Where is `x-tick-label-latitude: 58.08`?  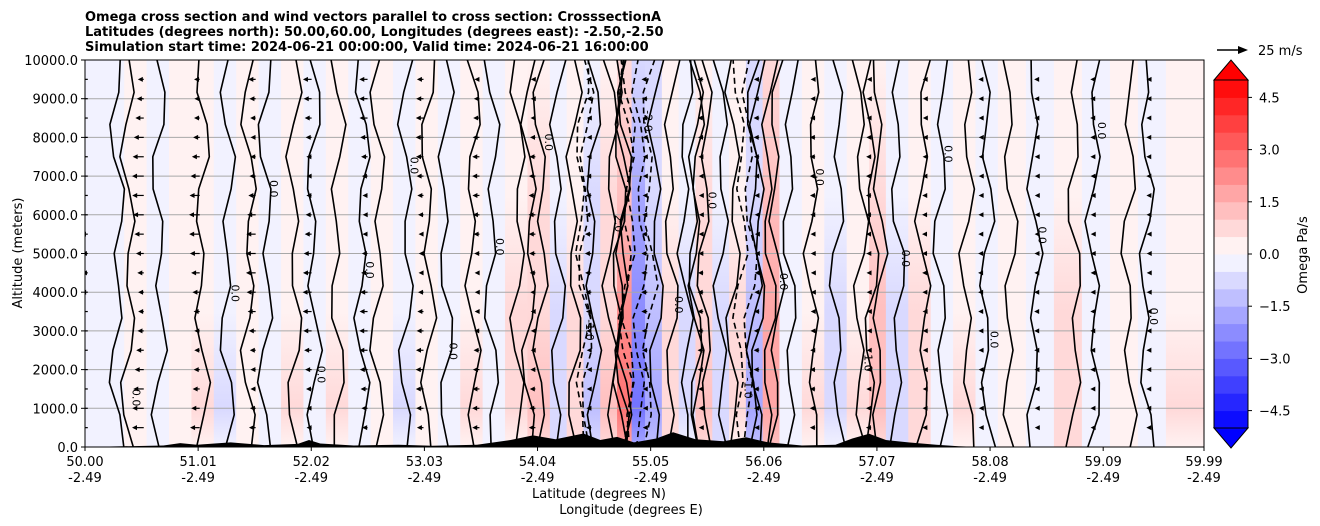
x-tick-label-latitude: 58.08 is located at coordinates (989, 462).